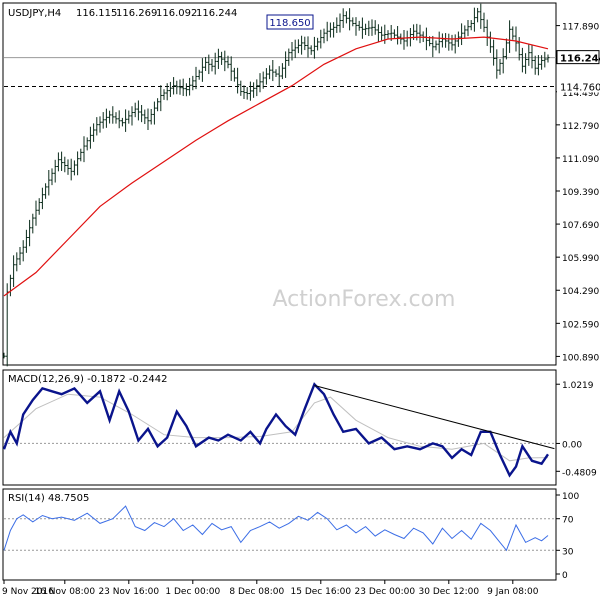  What do you see at coordinates (570, 497) in the screenshot?
I see `rsi-tick-label: 100` at bounding box center [570, 497].